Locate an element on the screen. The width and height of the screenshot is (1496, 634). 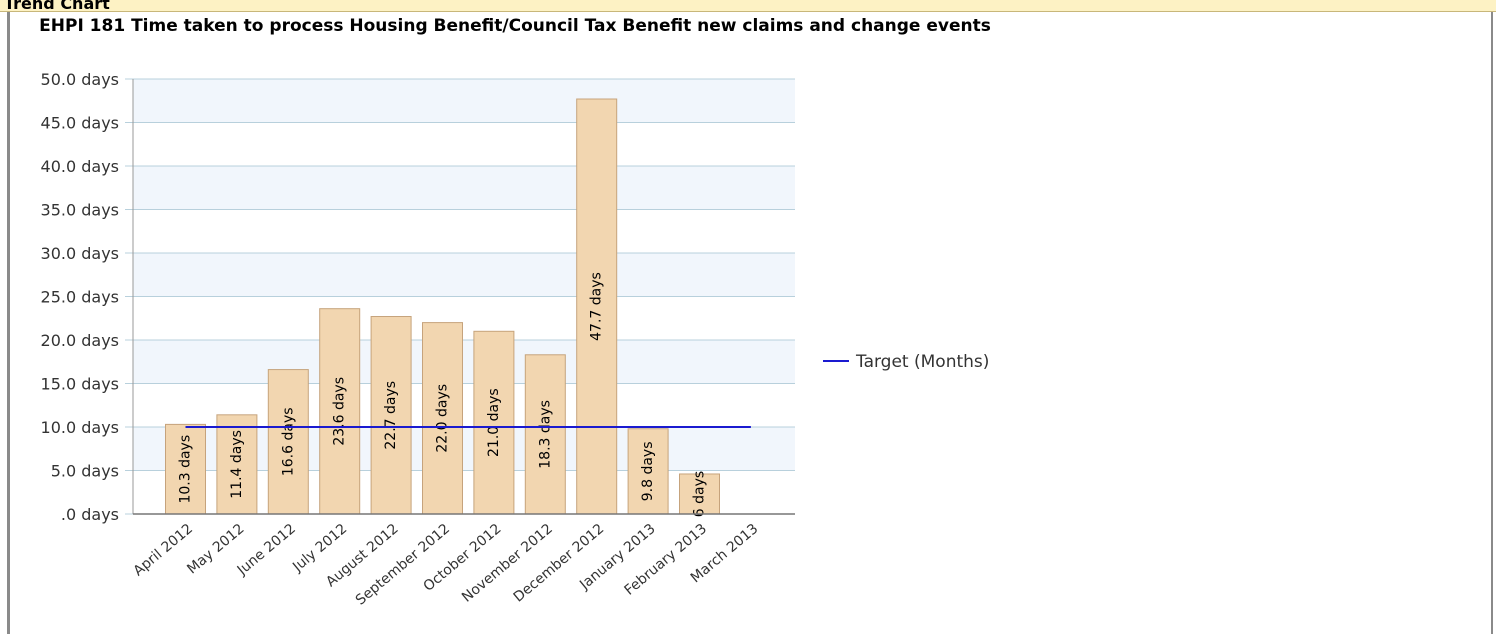
bar-data-label: 22.7 days is located at coordinates (391, 415).